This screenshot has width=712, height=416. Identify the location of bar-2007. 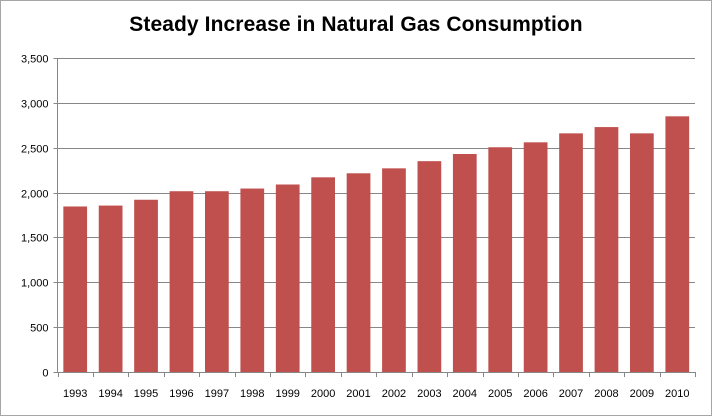
(571, 252).